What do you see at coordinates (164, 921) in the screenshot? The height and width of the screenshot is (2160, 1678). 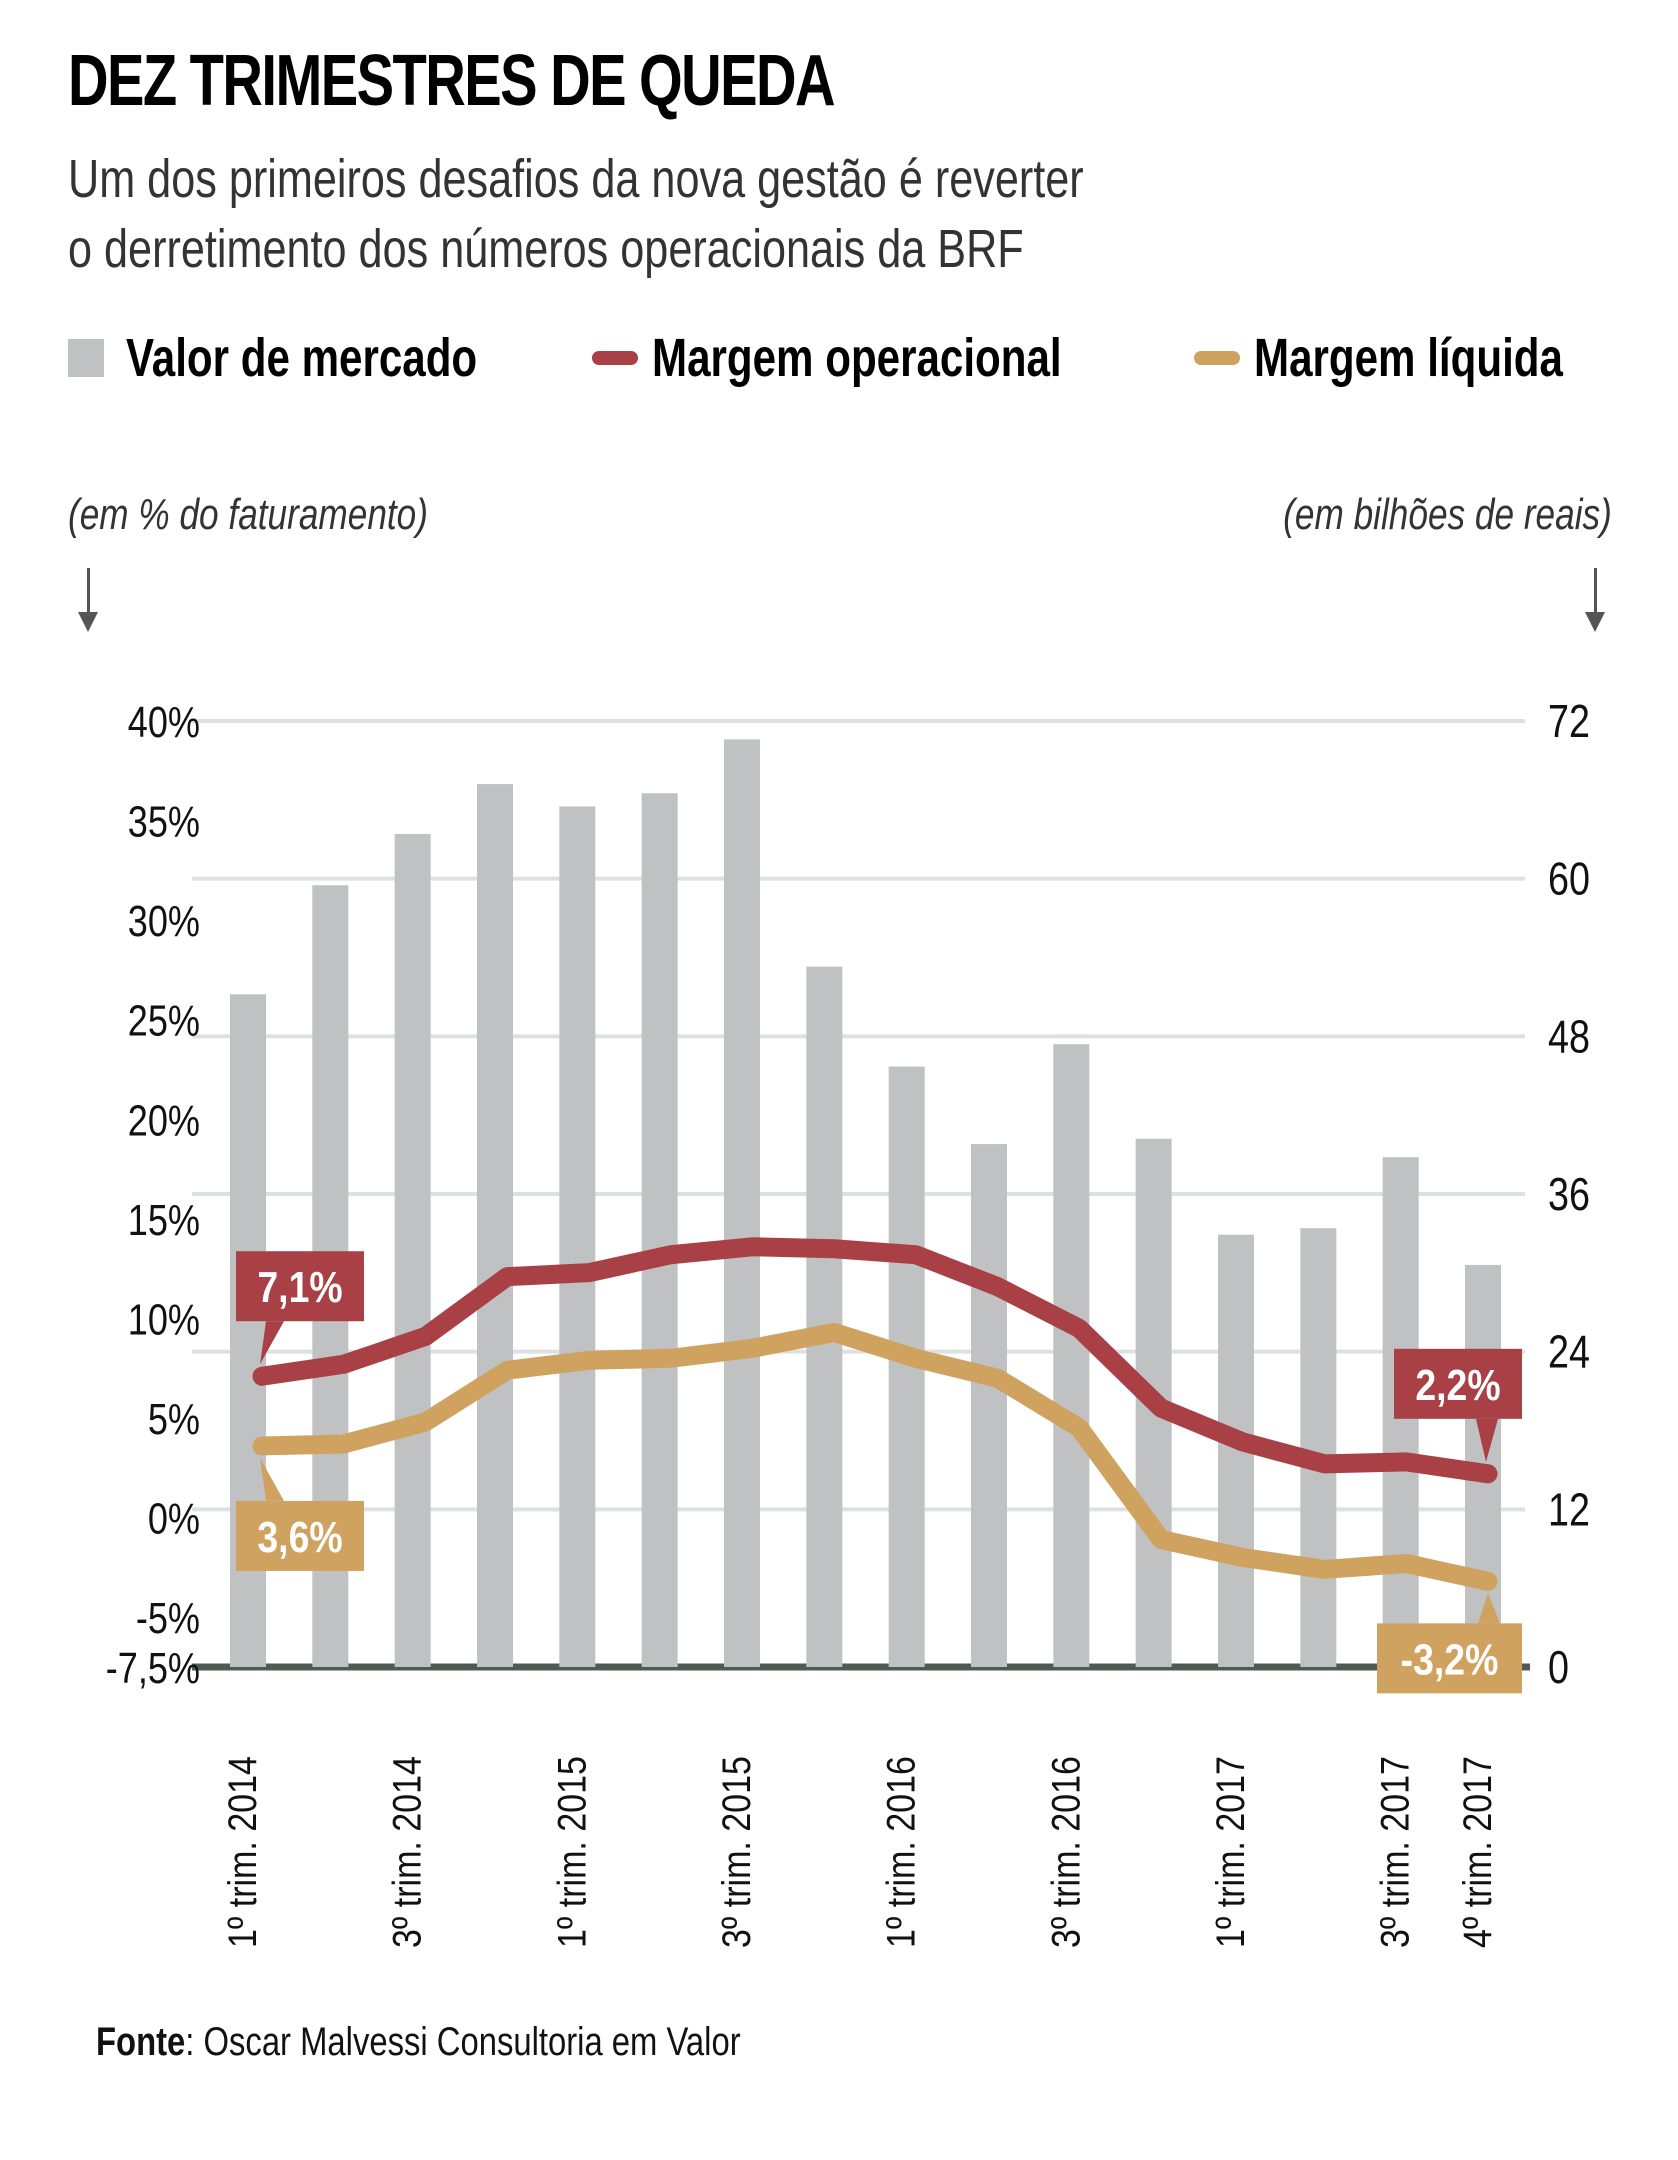 I see `y-left-tick-label: 30%` at bounding box center [164, 921].